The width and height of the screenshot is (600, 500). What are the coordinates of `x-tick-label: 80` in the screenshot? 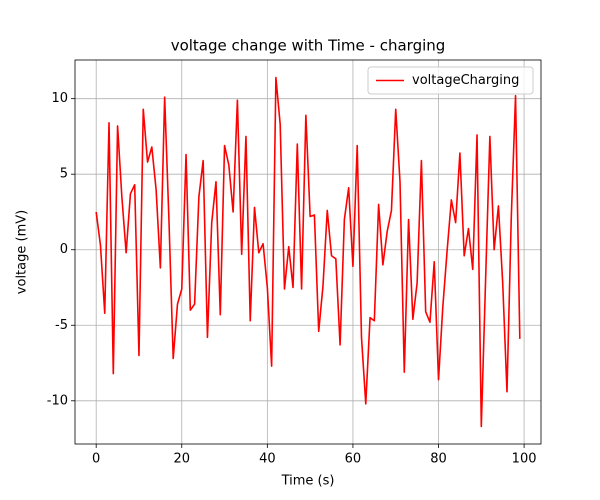 It's located at (438, 459).